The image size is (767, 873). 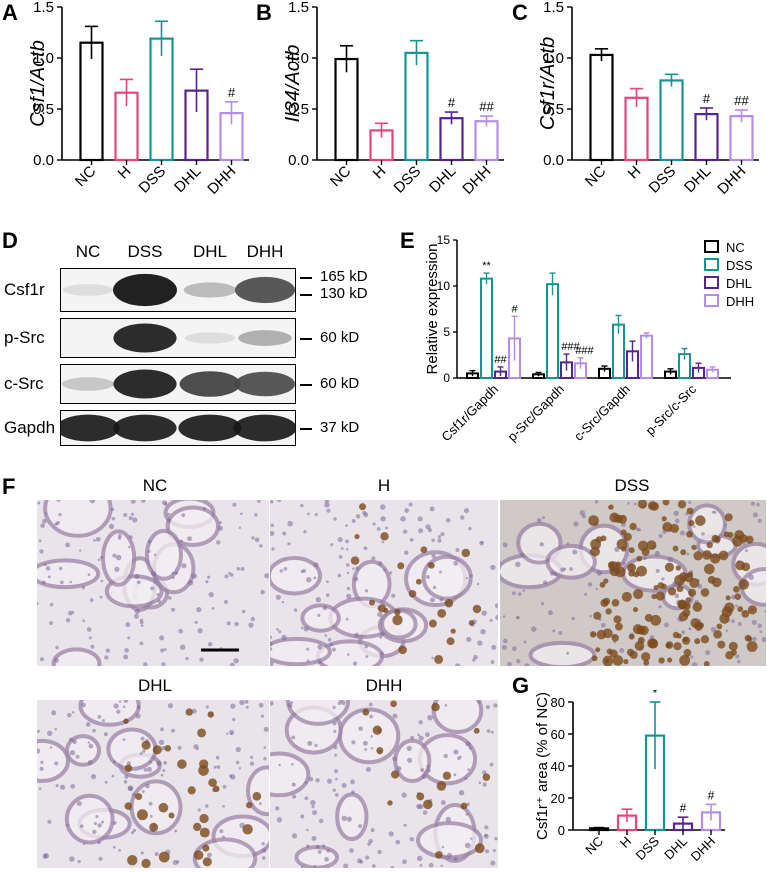 I want to click on x-tick-label: c-Src/Gapdh, so click(x=602, y=413).